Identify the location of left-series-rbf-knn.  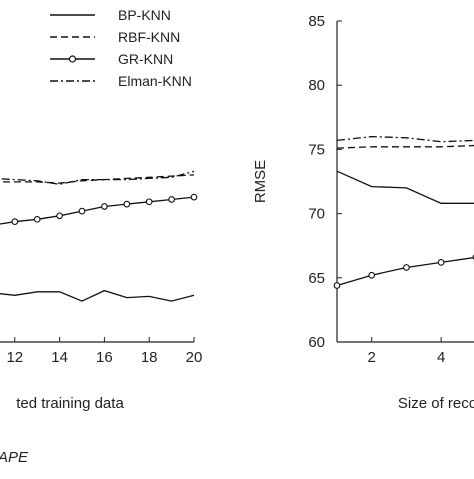
(97, 179).